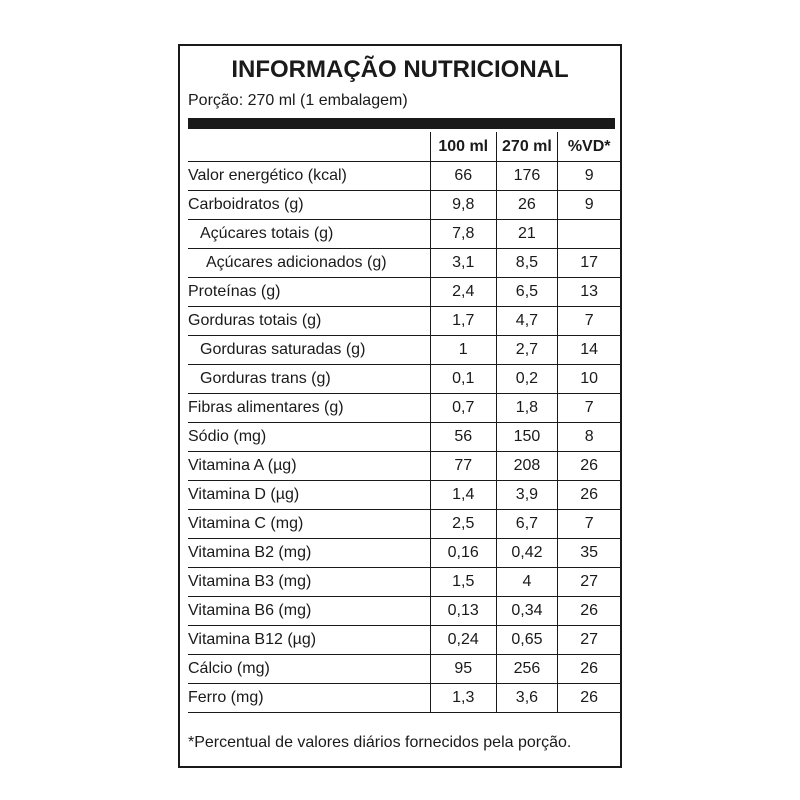 The width and height of the screenshot is (800, 800). What do you see at coordinates (588, 437) in the screenshot?
I see `nutrient-value: 8` at bounding box center [588, 437].